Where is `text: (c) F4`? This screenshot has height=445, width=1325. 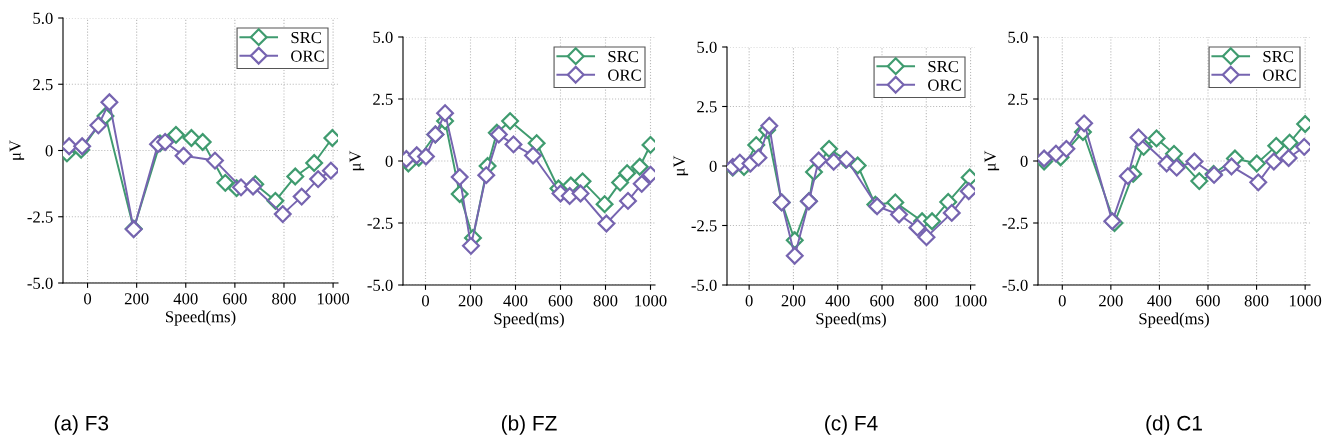
text: (c) F4 is located at coordinates (851, 425).